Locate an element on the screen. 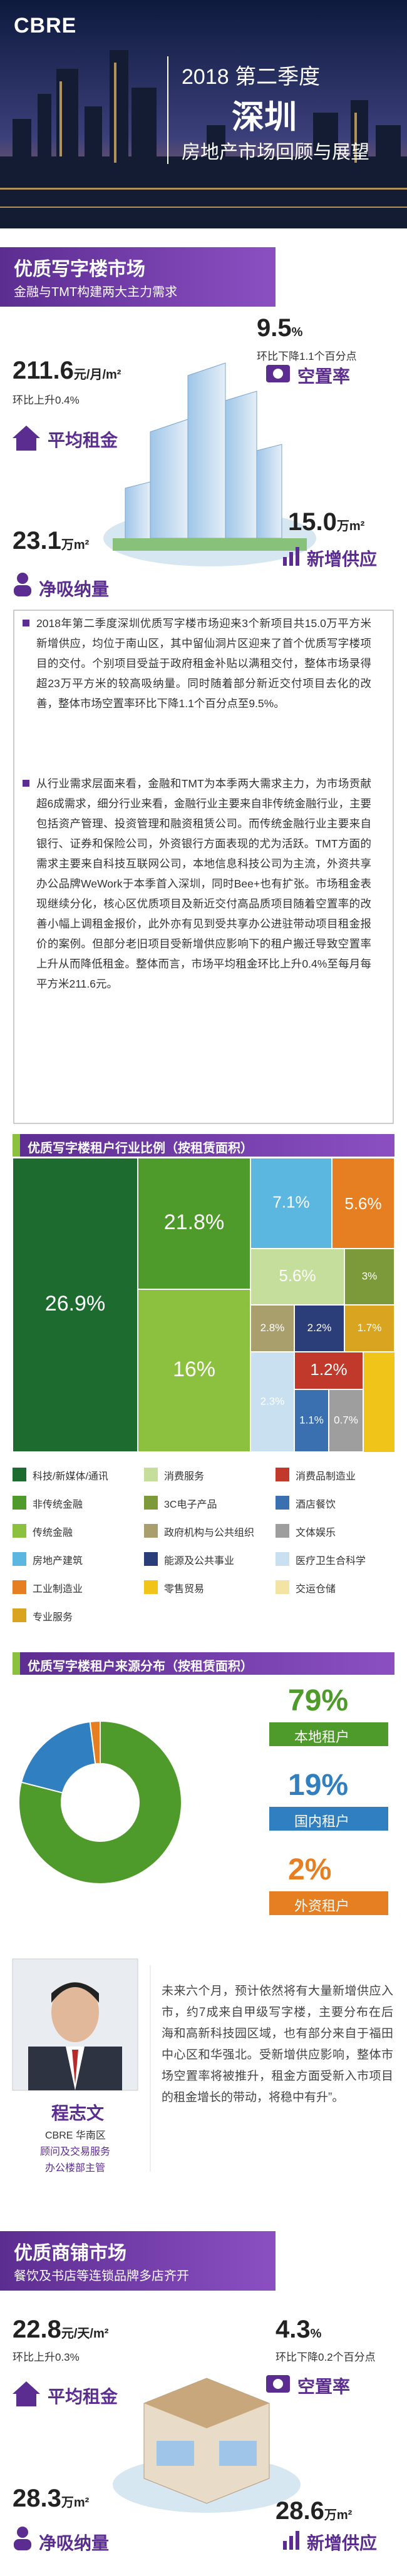 This screenshot has width=407, height=2576. kpi-change: 环比下降0.2个百分点 is located at coordinates (326, 2357).